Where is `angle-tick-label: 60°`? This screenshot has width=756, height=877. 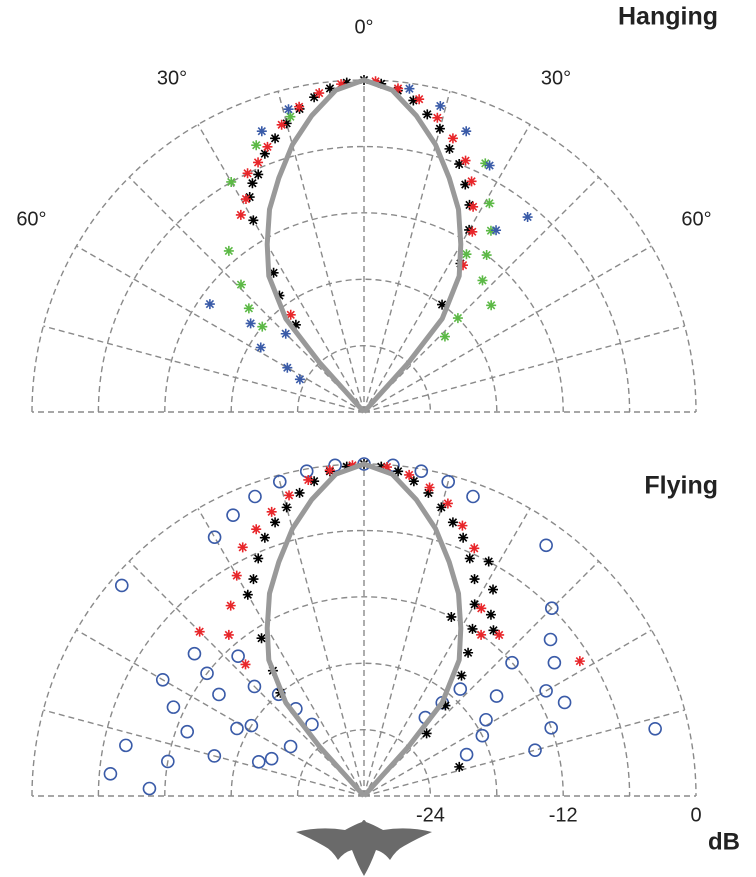 angle-tick-label: 60° is located at coordinates (31, 219).